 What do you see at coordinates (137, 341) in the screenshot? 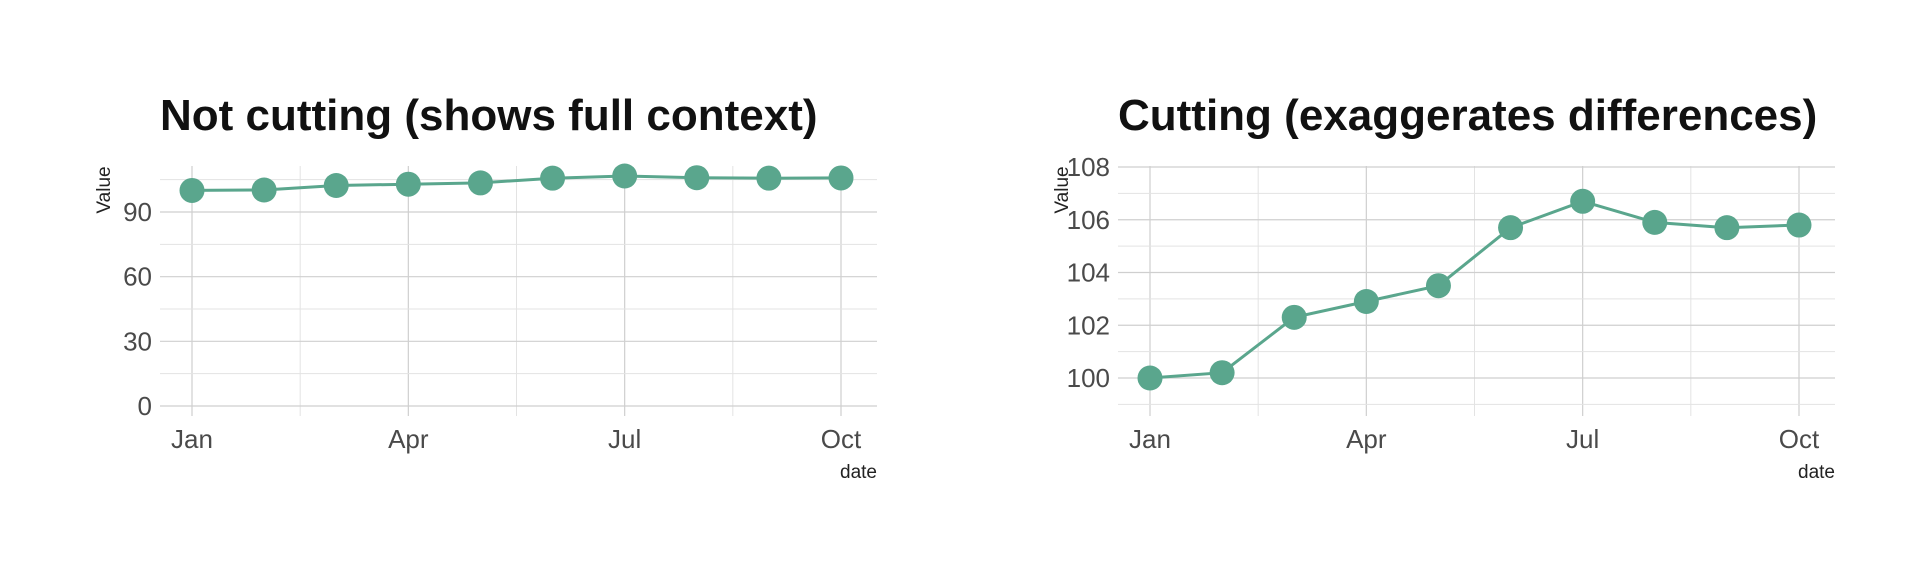
I see `y-tick-label: 30` at bounding box center [137, 341].